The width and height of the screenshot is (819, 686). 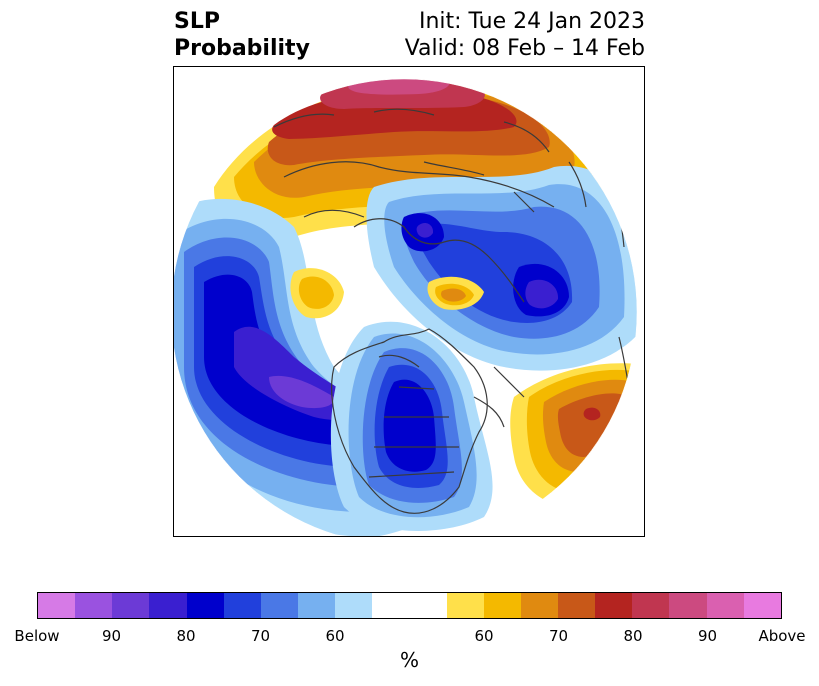 I want to click on colorbar-ticks: Below 90 80 70 60 60 70 80 90 Above, so click(x=409, y=637).